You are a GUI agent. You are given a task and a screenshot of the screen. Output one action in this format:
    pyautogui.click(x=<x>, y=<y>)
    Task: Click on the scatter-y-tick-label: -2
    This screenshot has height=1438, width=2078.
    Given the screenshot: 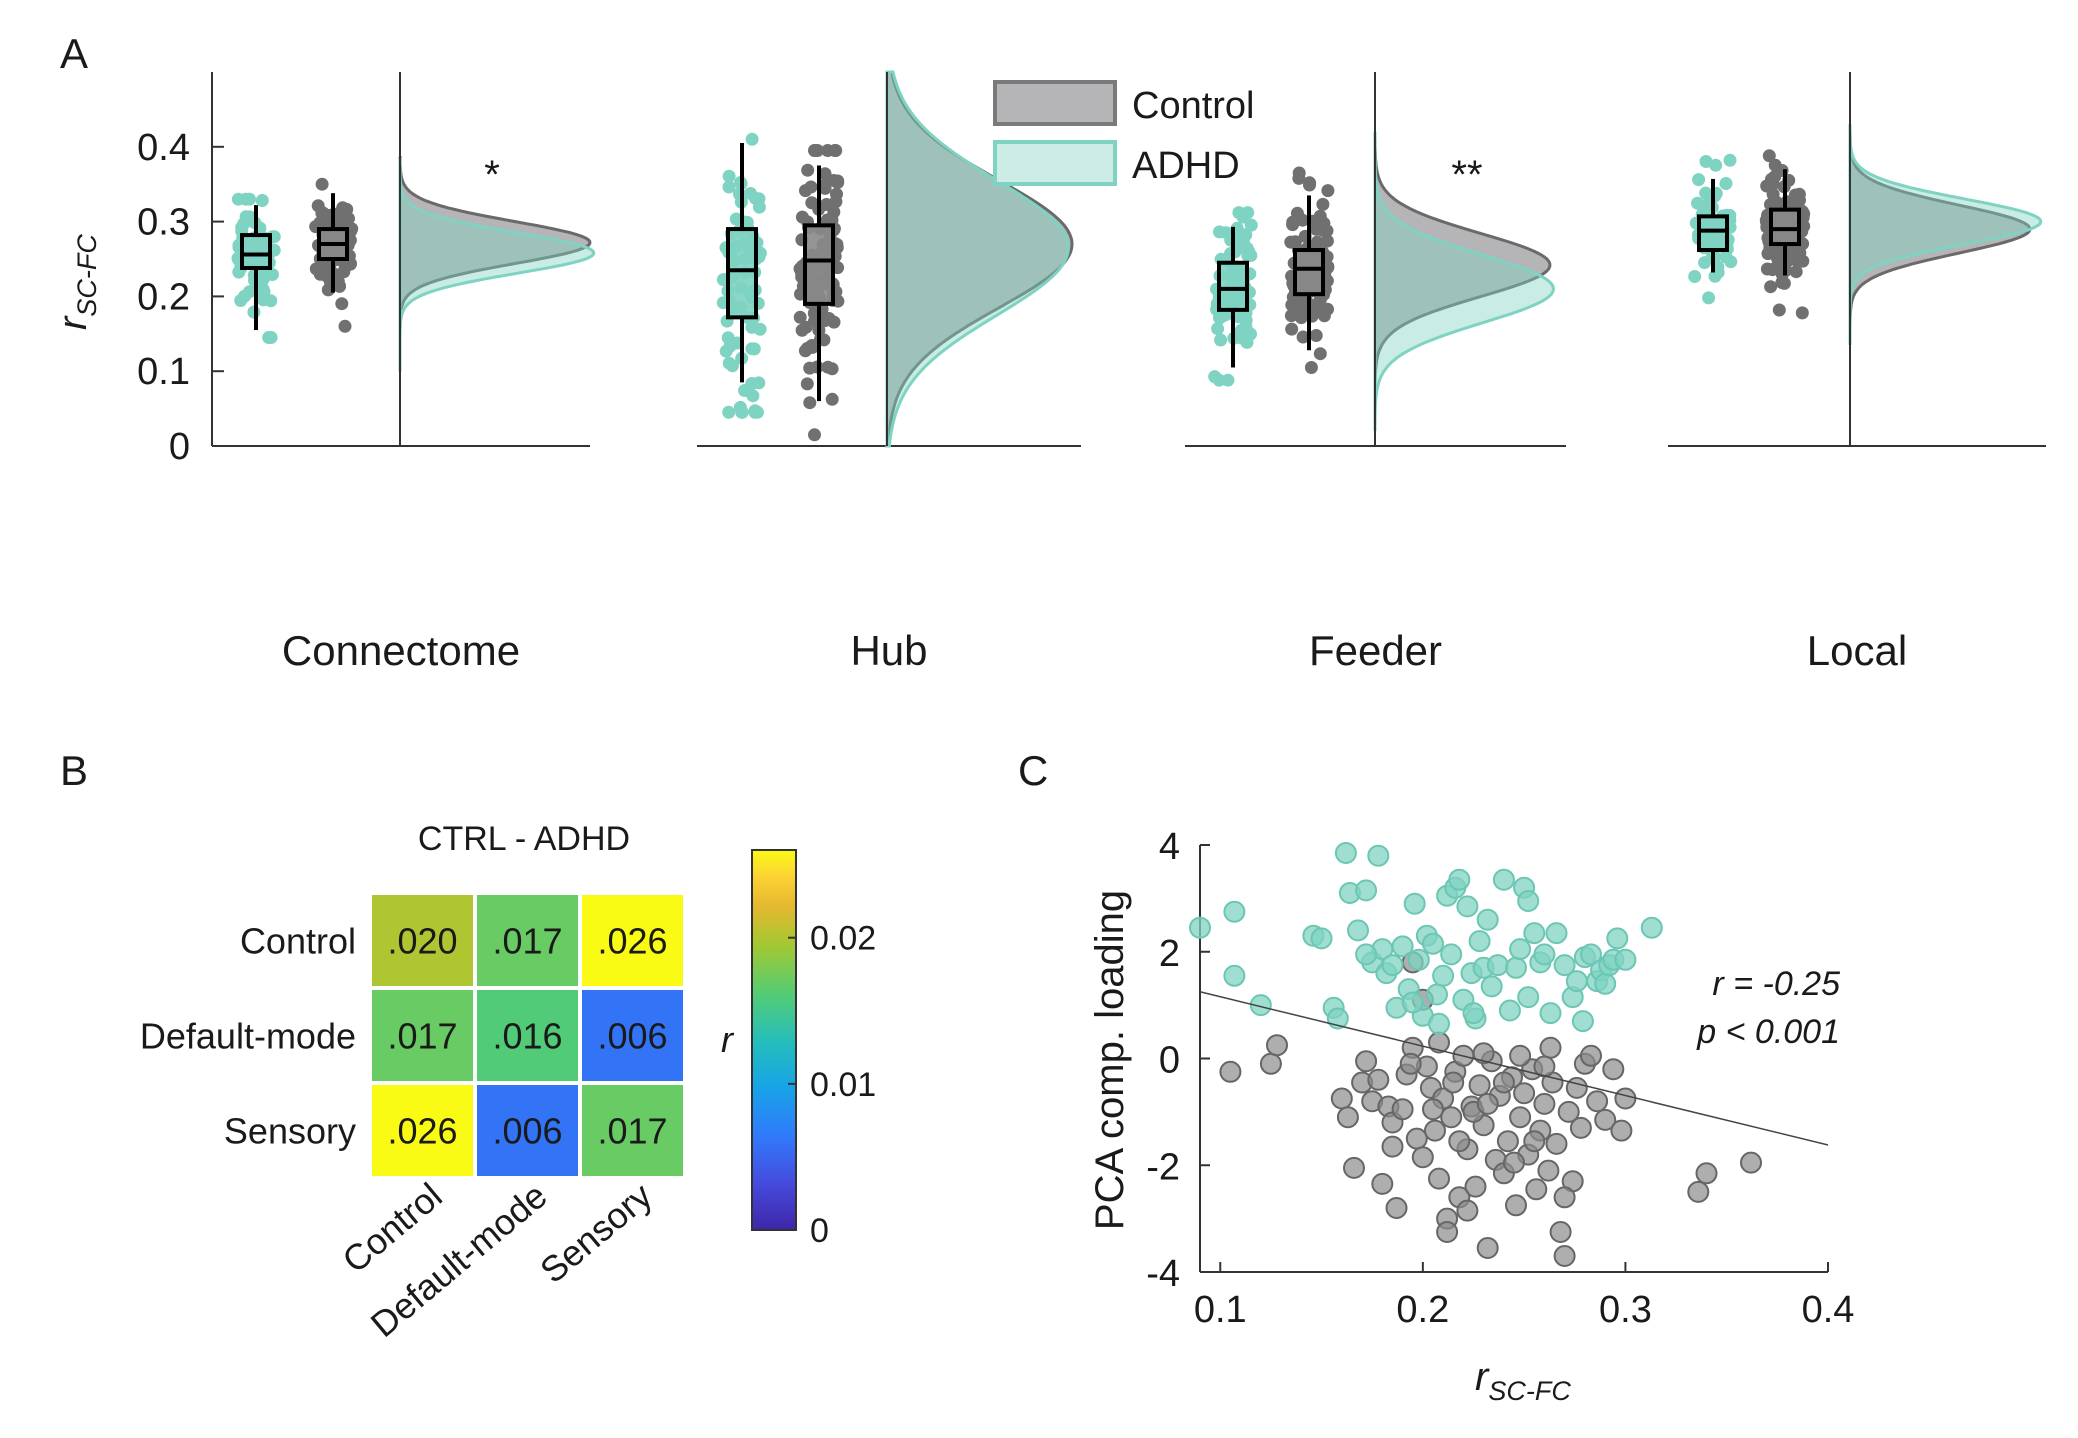 What is the action you would take?
    pyautogui.click(x=1163, y=1167)
    